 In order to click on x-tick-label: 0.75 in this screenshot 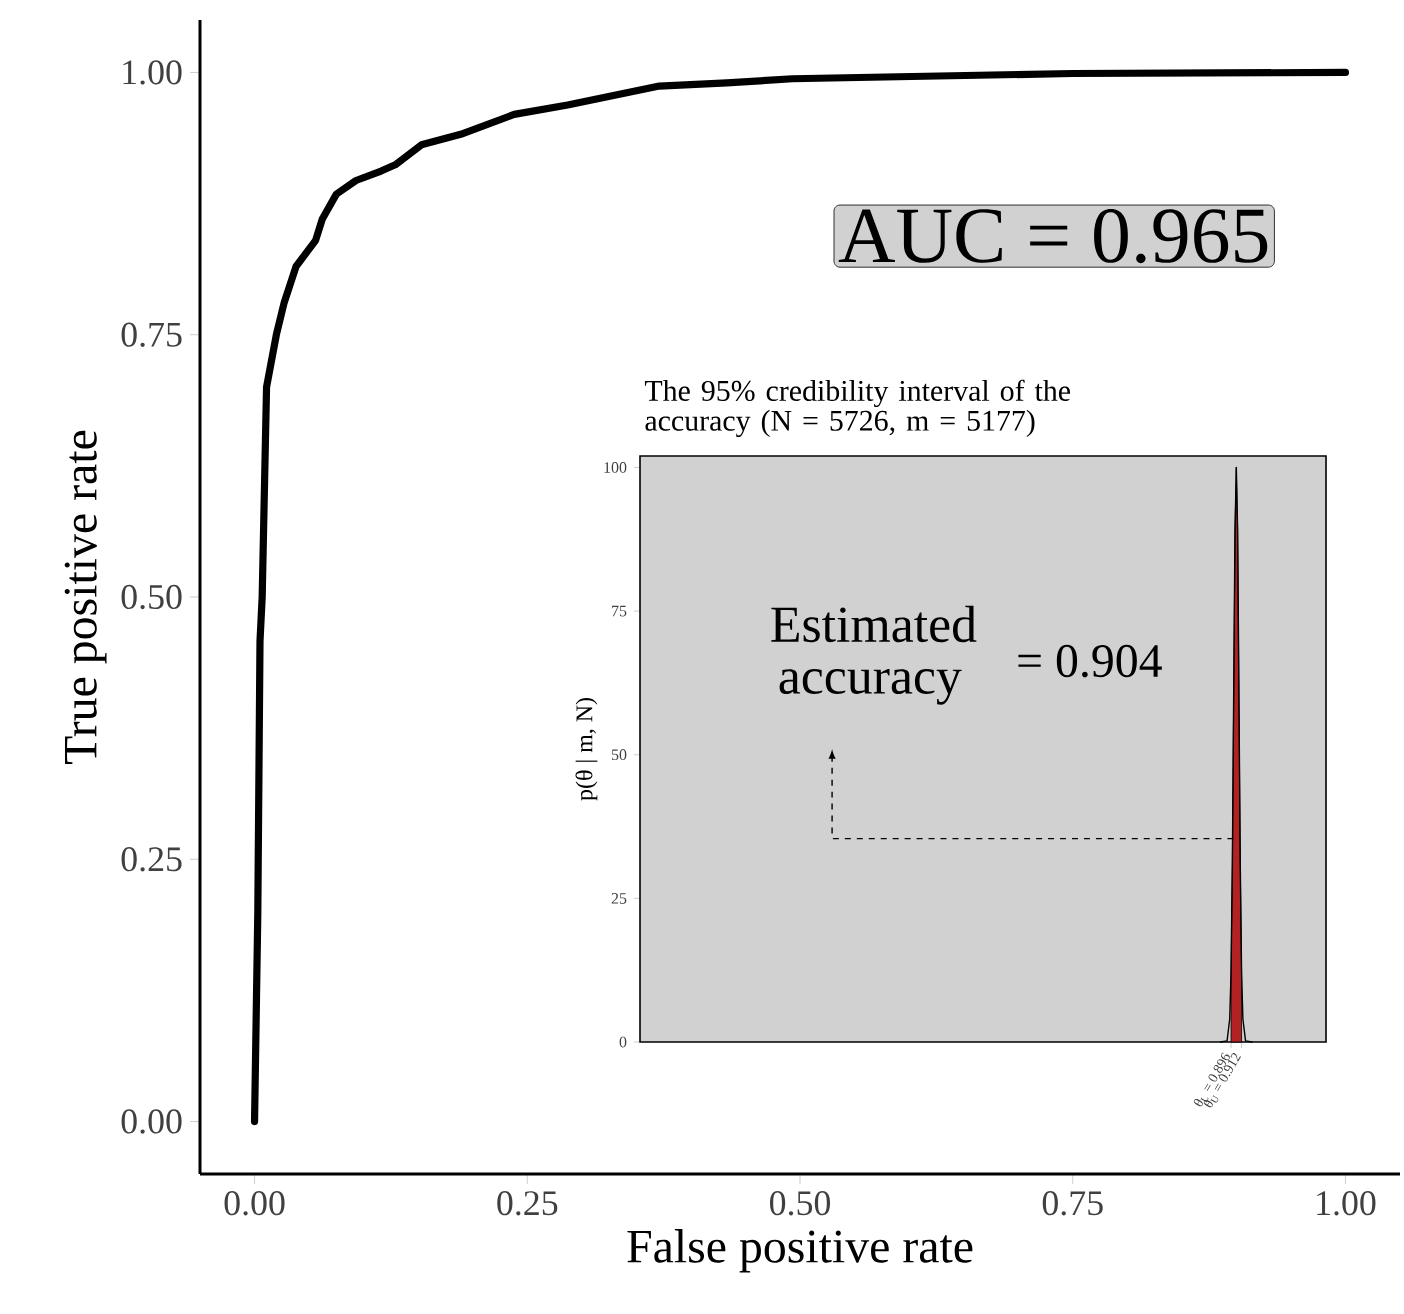, I will do `click(1072, 1203)`.